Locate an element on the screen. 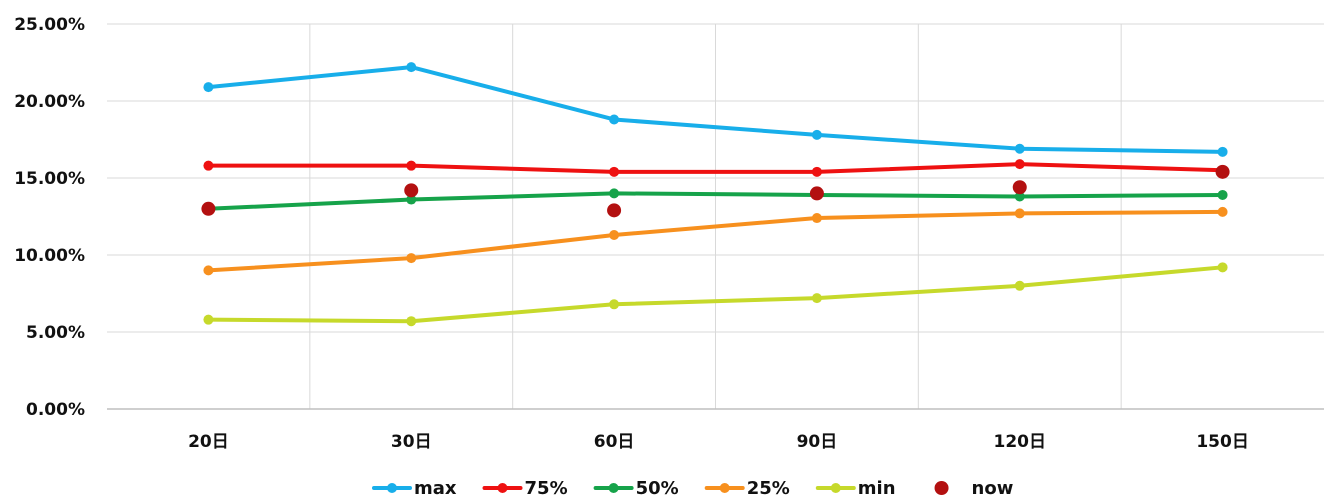 Image resolution: width=1326 pixels, height=504 pixels. legend-item-now: now is located at coordinates (974, 488).